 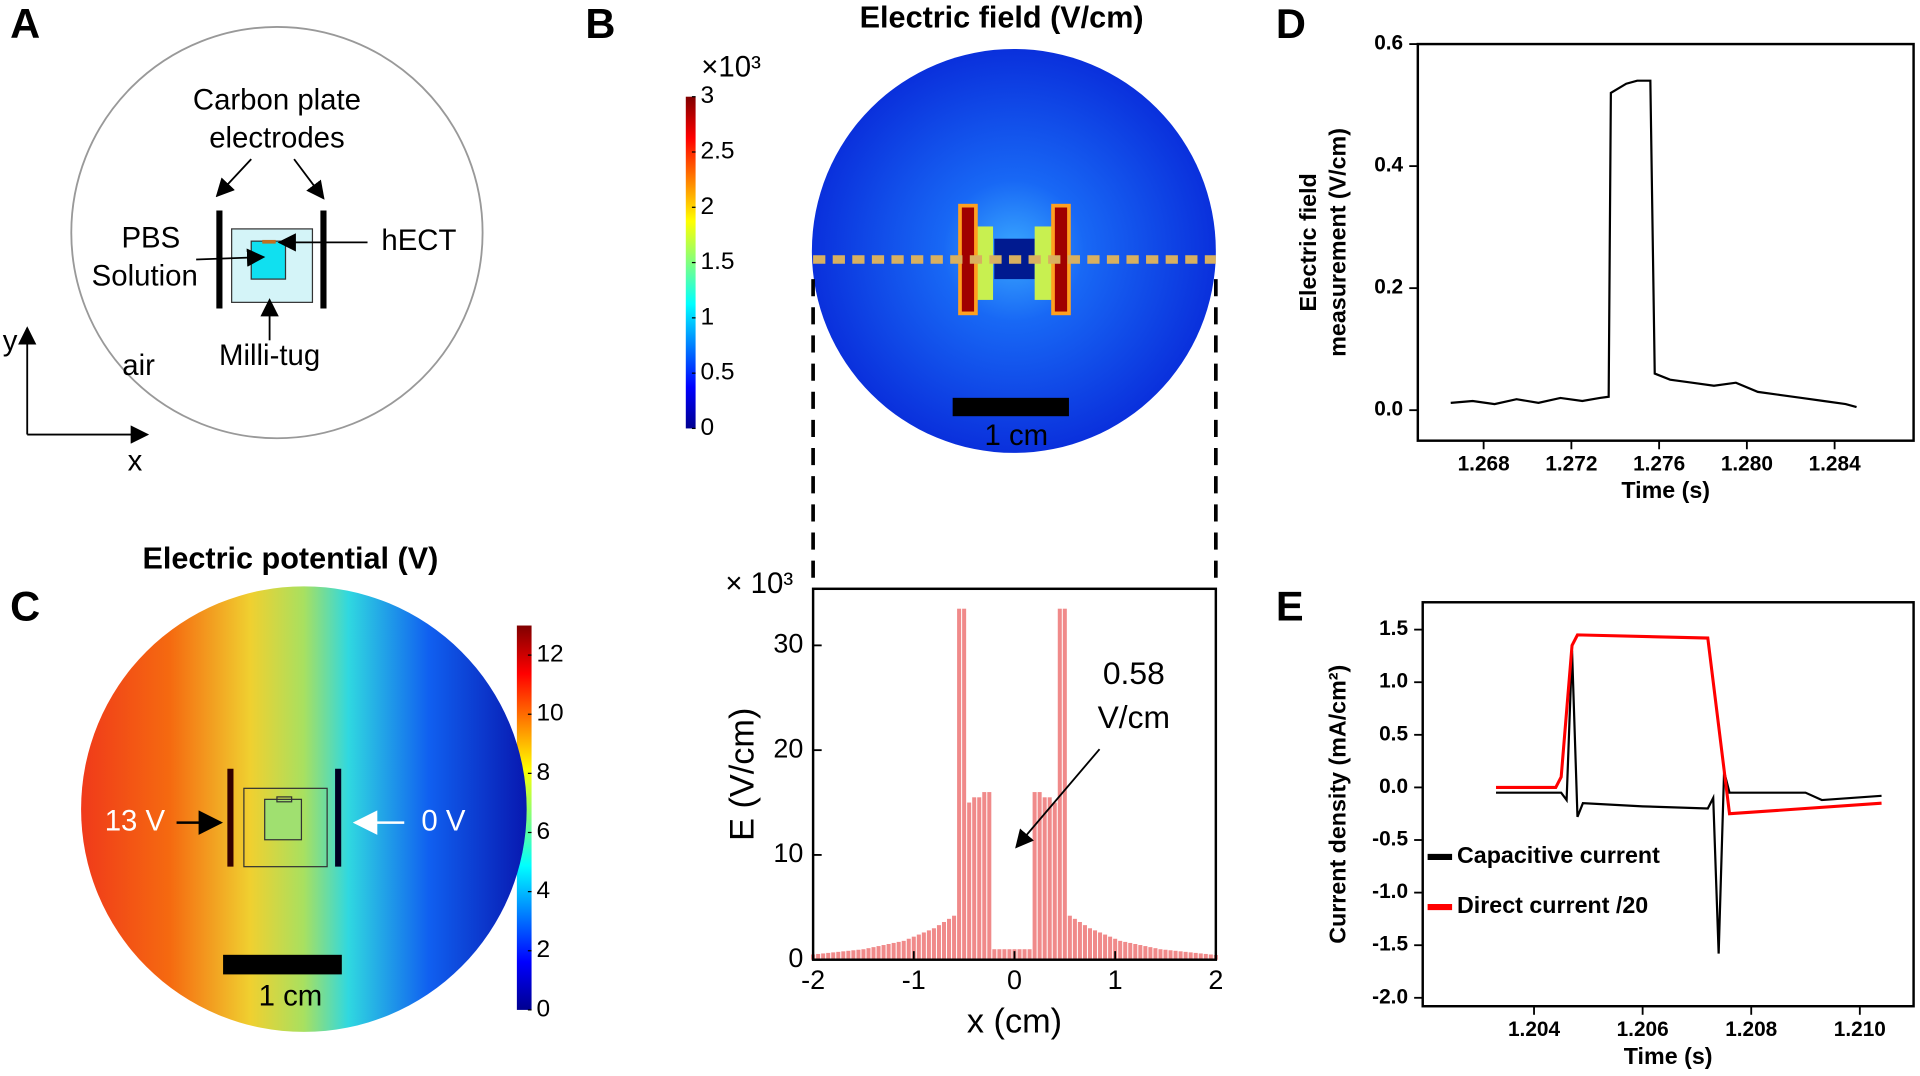 I want to click on x-tick-label: -1, so click(x=914, y=980).